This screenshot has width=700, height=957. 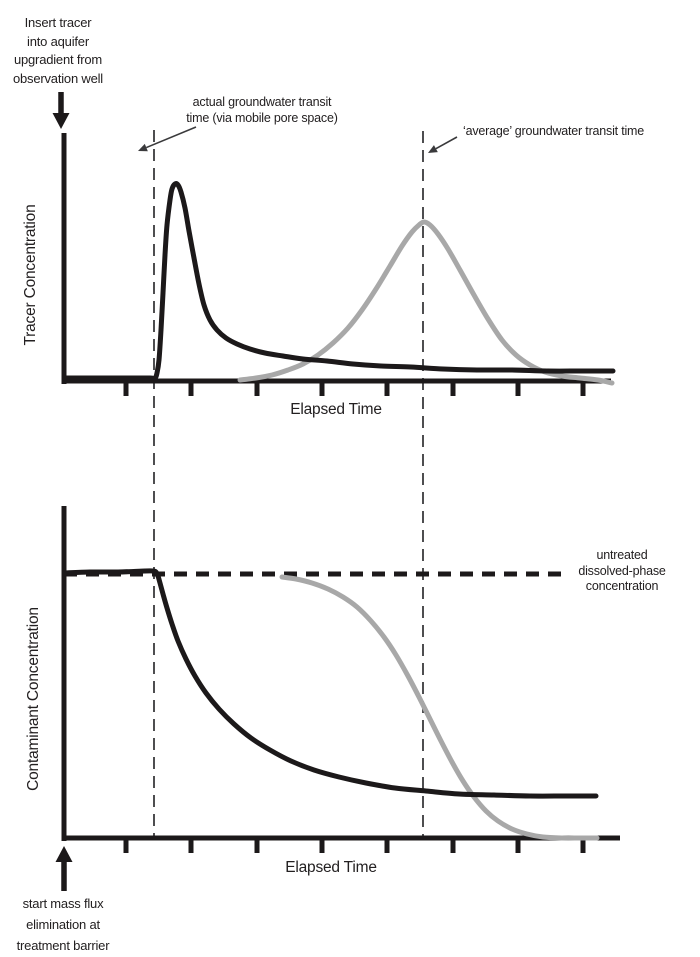 I want to click on top-x-axis-label: Elapsed Time, so click(x=336, y=409).